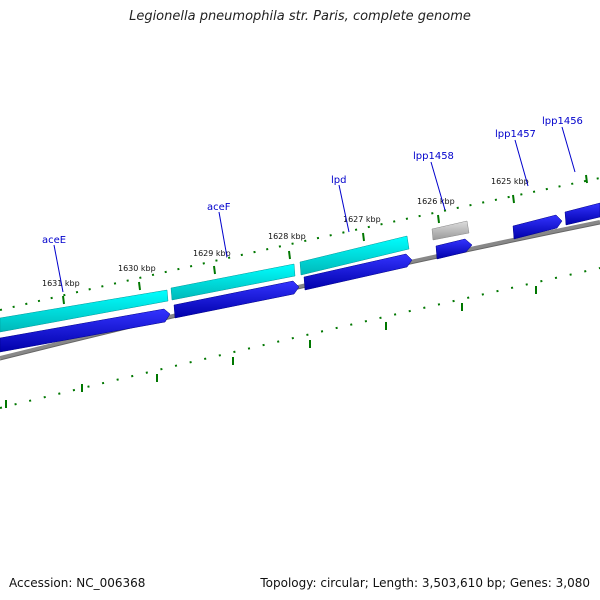 This screenshot has width=600, height=600. I want to click on gene-label-aceF: aceF, so click(219, 207).